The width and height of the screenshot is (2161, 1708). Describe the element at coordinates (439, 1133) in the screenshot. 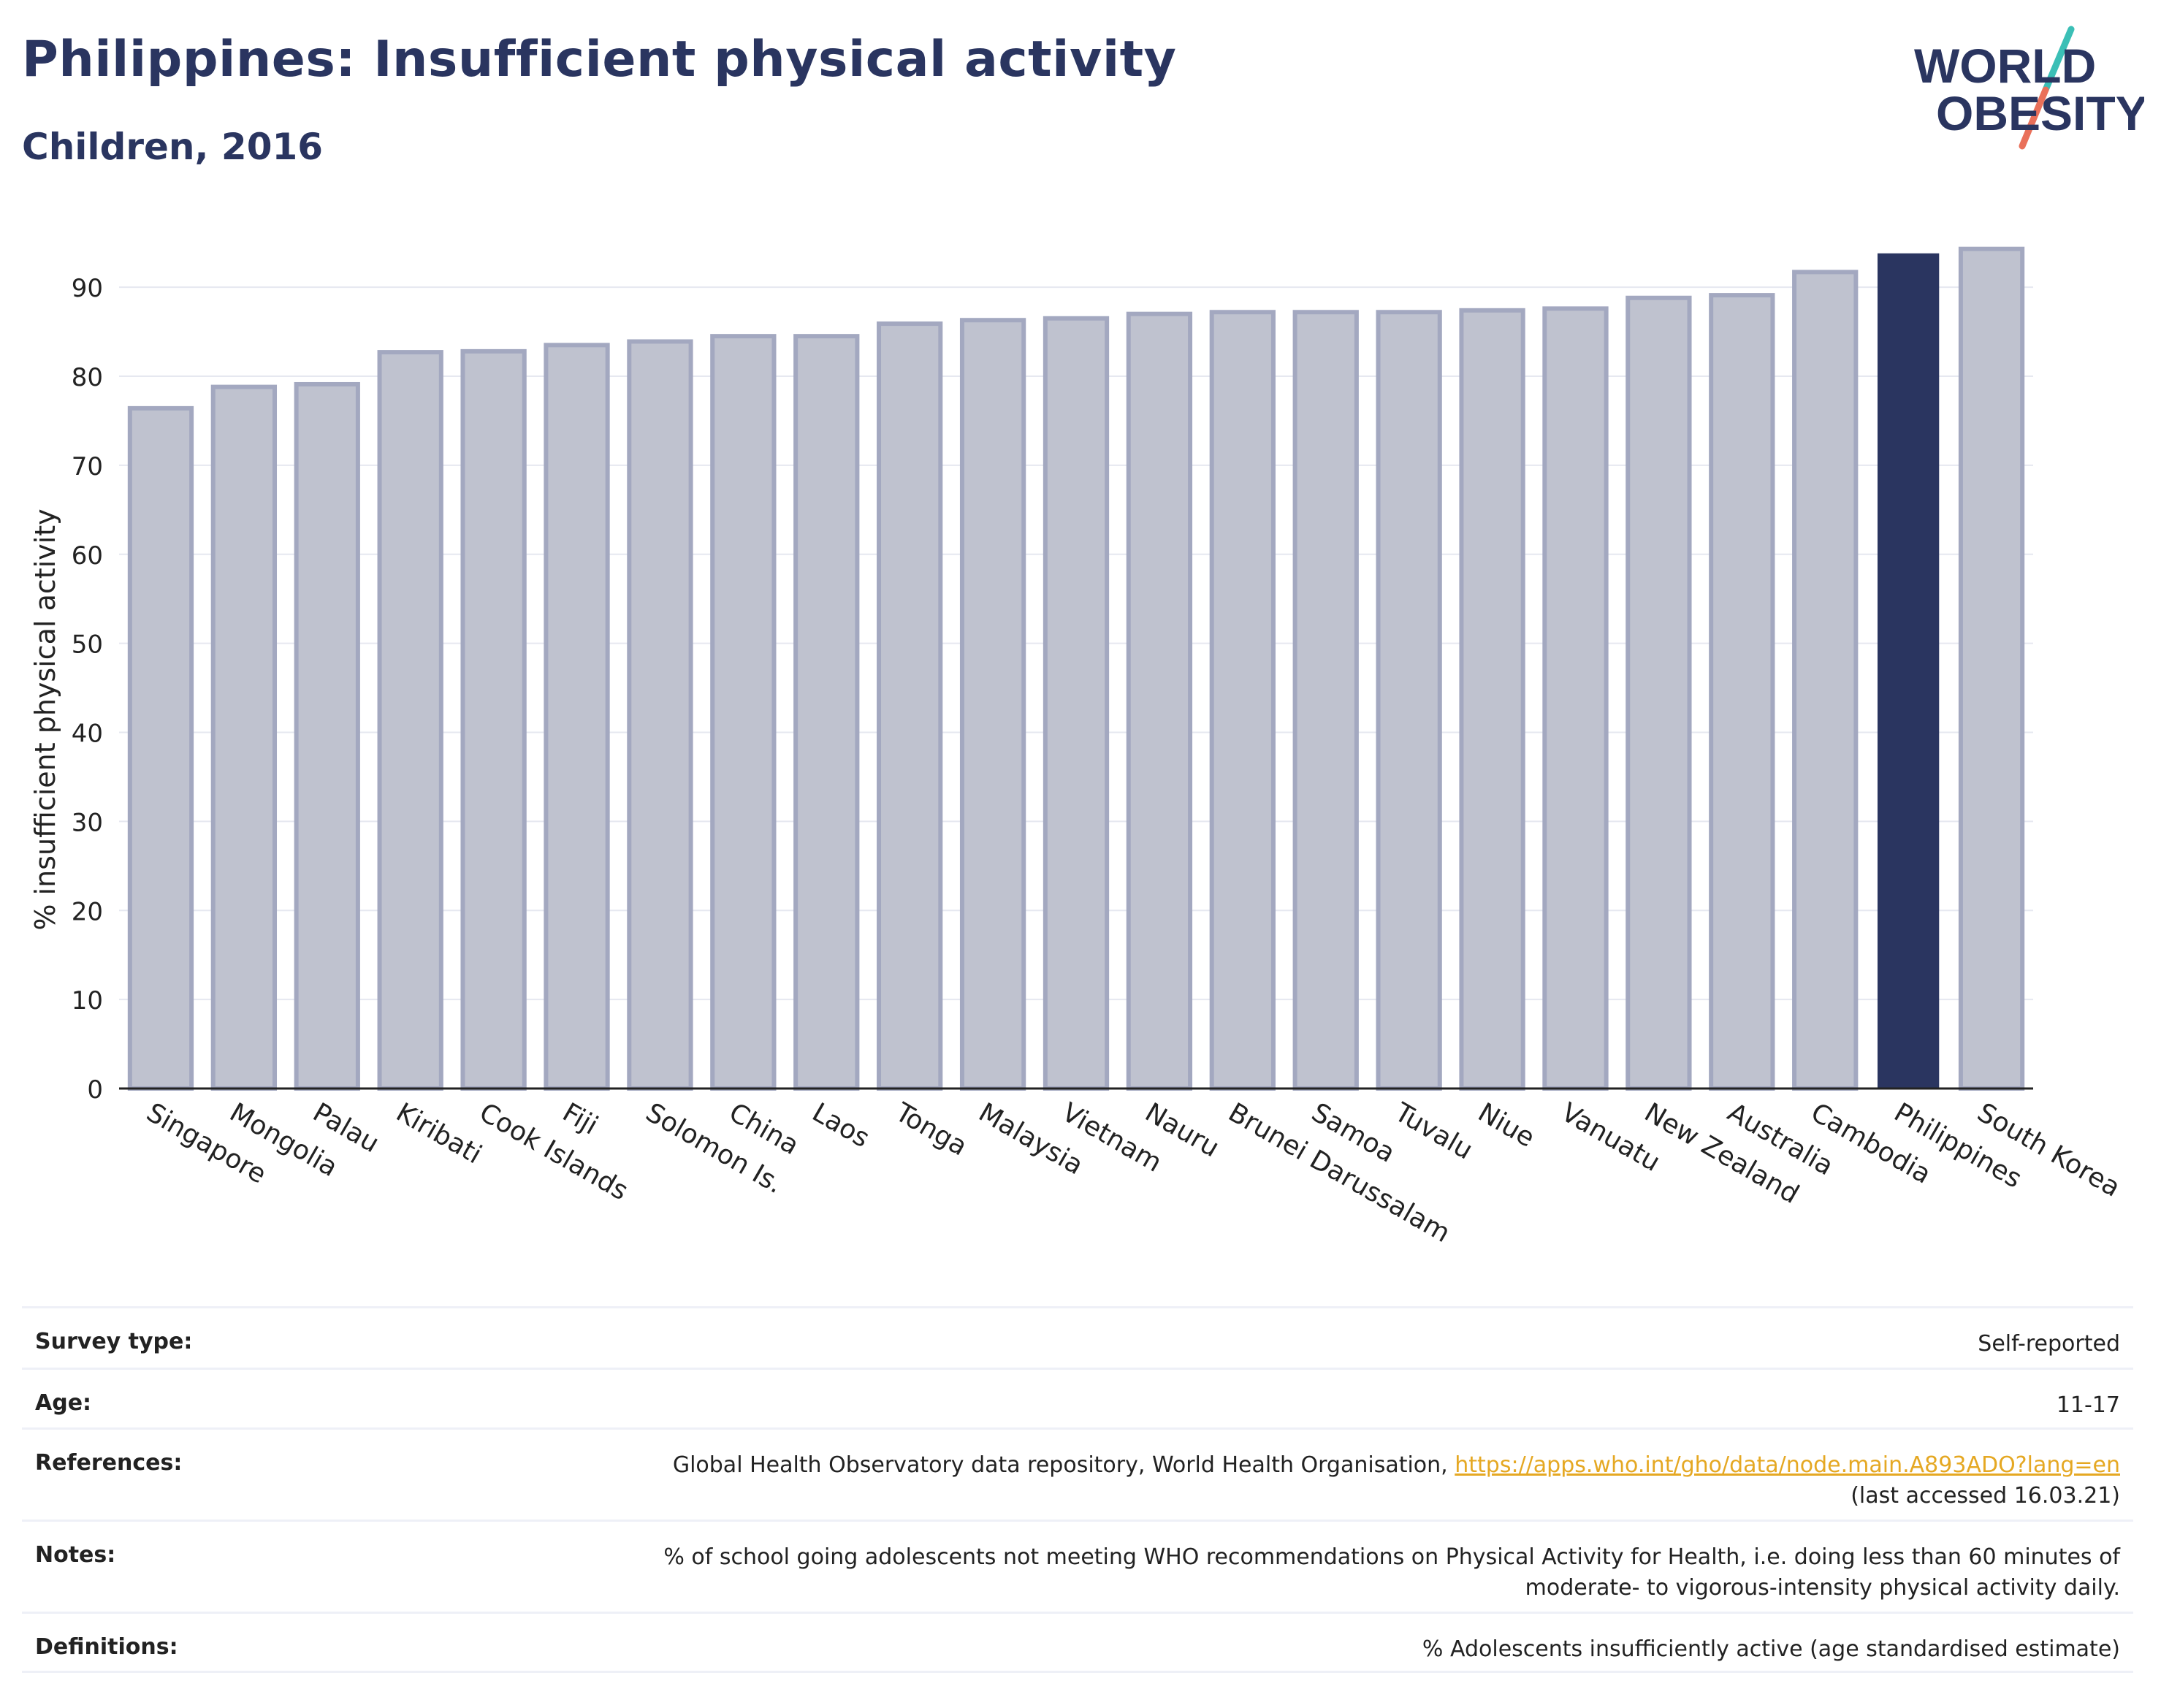

I see `x-tick-label: Kiribati` at that location.